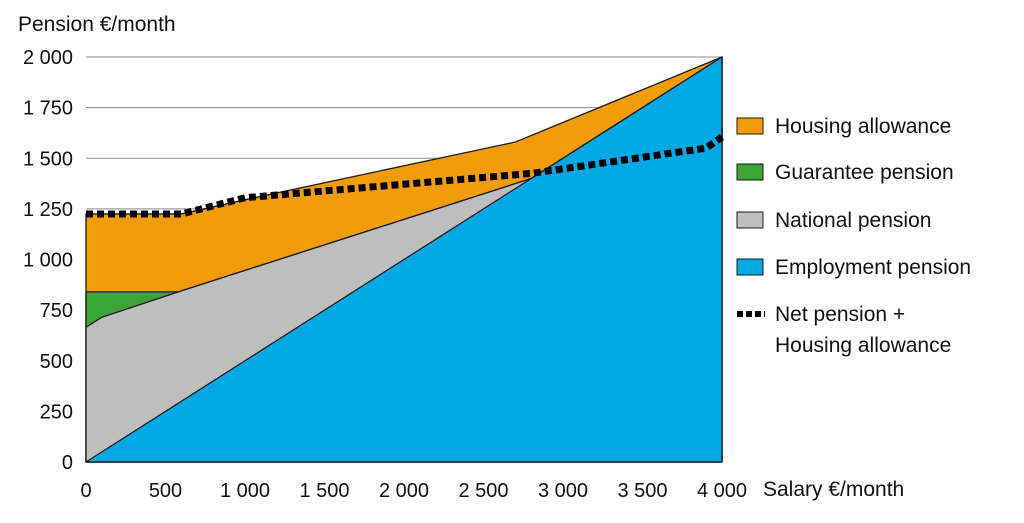  I want to click on line-net-pension-housing-allowance, so click(405, 176).